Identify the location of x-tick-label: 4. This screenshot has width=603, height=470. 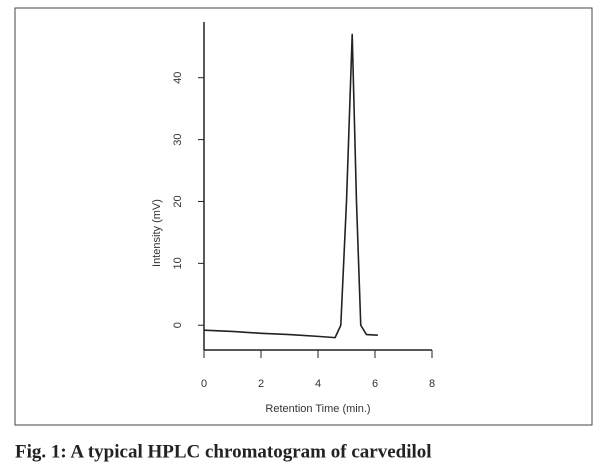
(318, 384).